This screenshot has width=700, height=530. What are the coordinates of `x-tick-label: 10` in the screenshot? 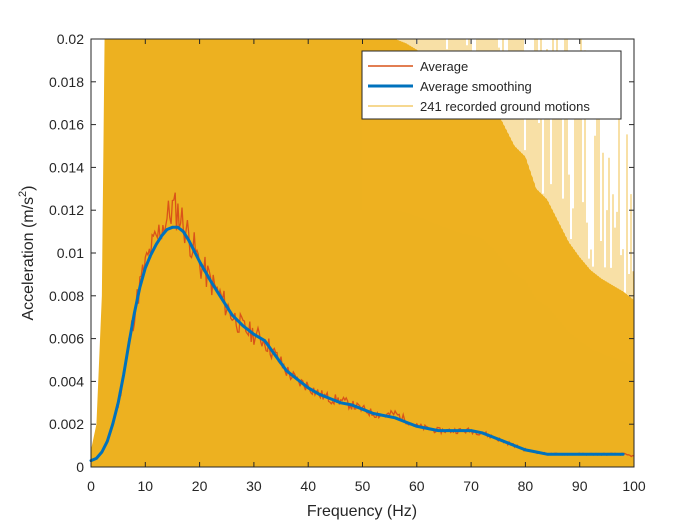 It's located at (146, 486).